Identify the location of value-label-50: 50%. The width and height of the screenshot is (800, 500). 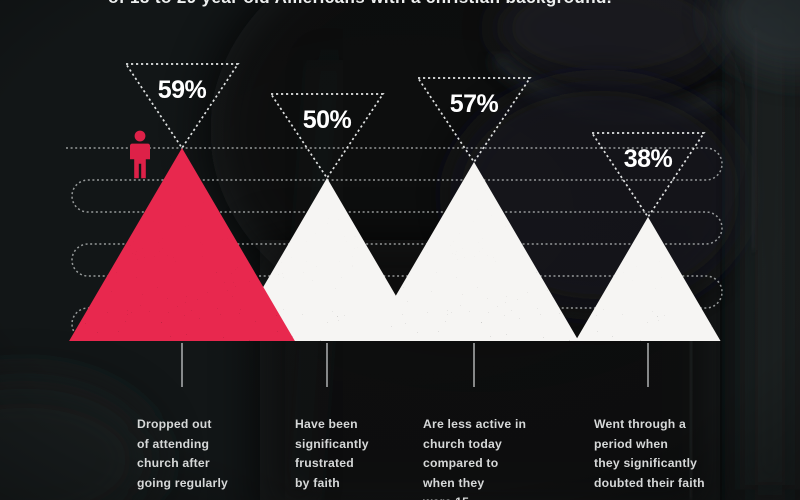
(327, 120).